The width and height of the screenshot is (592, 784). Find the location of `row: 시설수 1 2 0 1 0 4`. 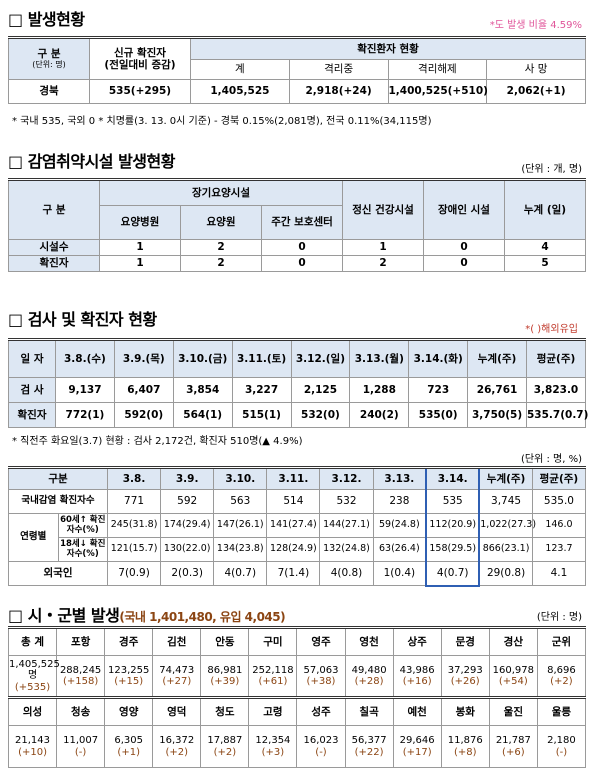

row: 시설수 1 2 0 1 0 4 is located at coordinates (297, 247).